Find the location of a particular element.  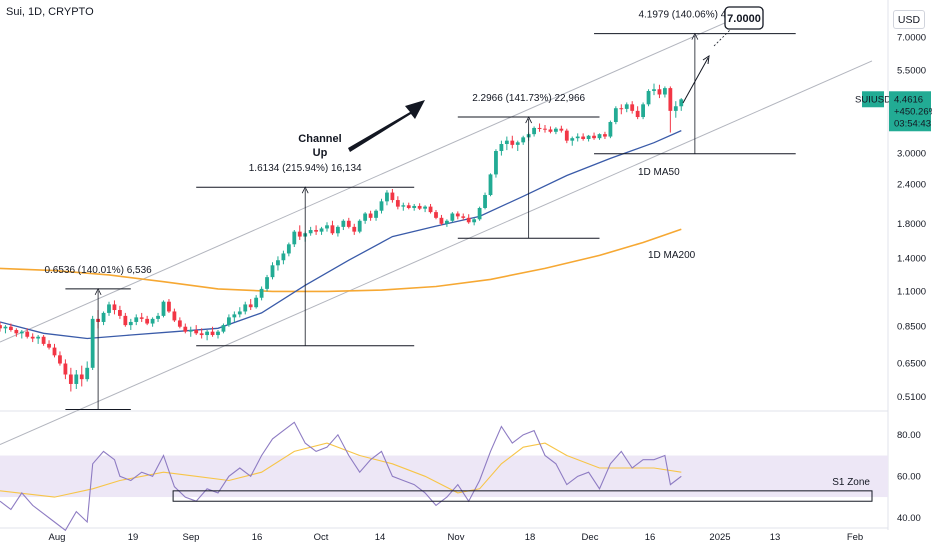

price-tick: 1.8000 is located at coordinates (911, 224).